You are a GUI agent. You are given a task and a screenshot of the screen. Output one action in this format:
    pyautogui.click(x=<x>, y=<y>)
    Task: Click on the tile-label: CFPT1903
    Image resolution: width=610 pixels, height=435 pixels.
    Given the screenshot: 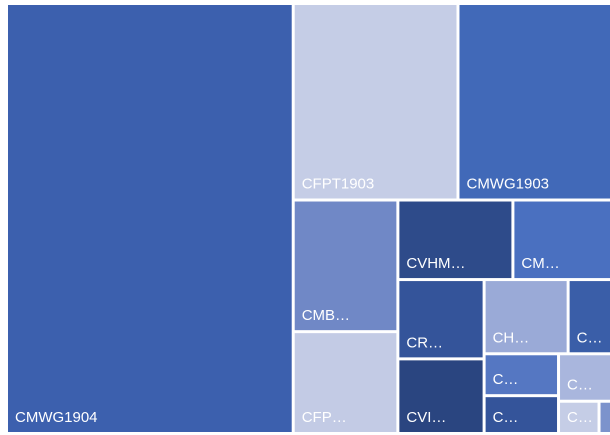 What is the action you would take?
    pyautogui.click(x=338, y=184)
    